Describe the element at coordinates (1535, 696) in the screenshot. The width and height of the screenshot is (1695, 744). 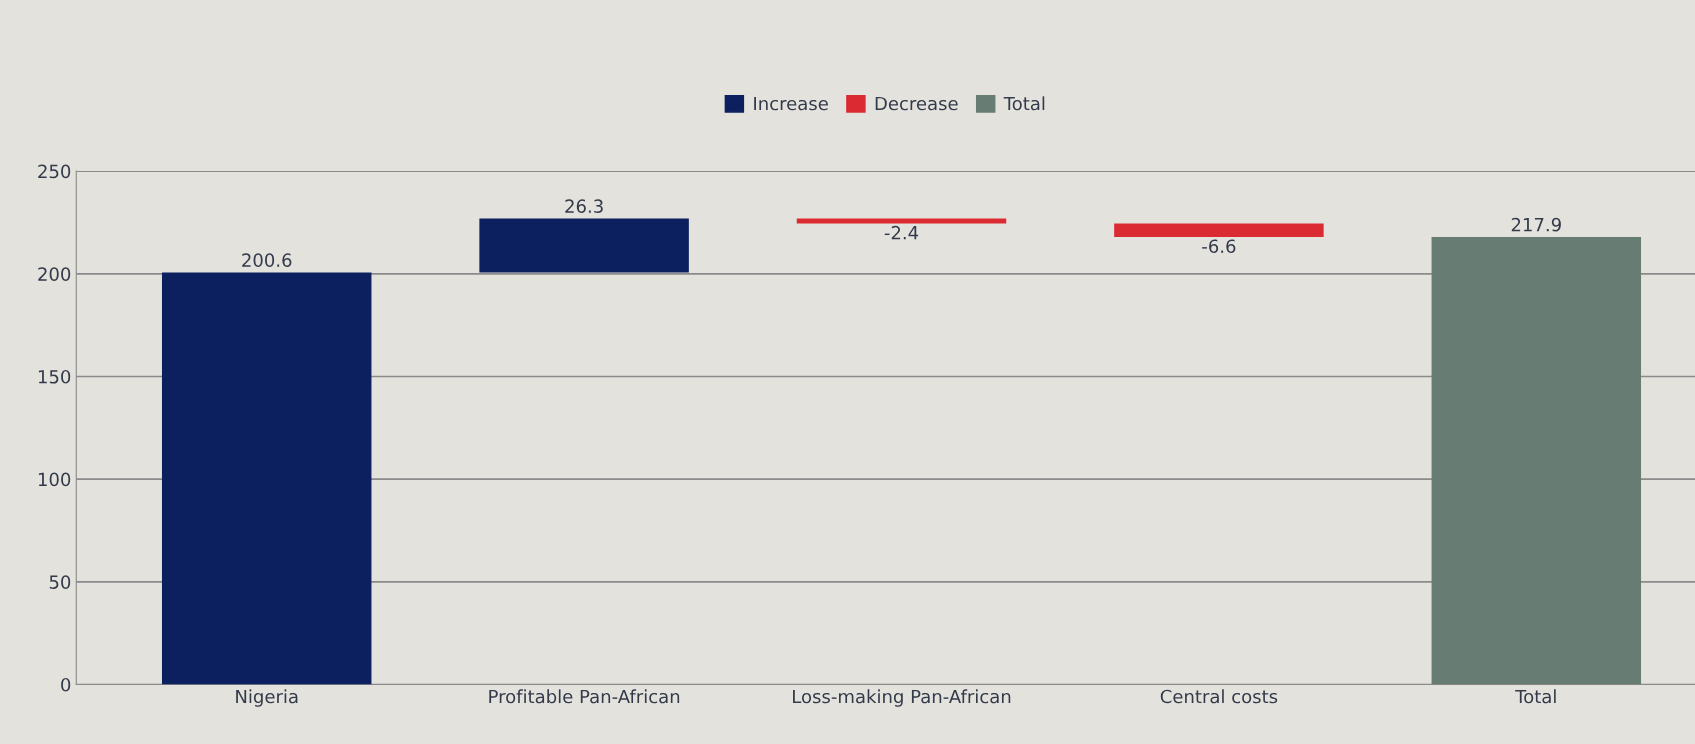
I see `x-tick-label: Total` at that location.